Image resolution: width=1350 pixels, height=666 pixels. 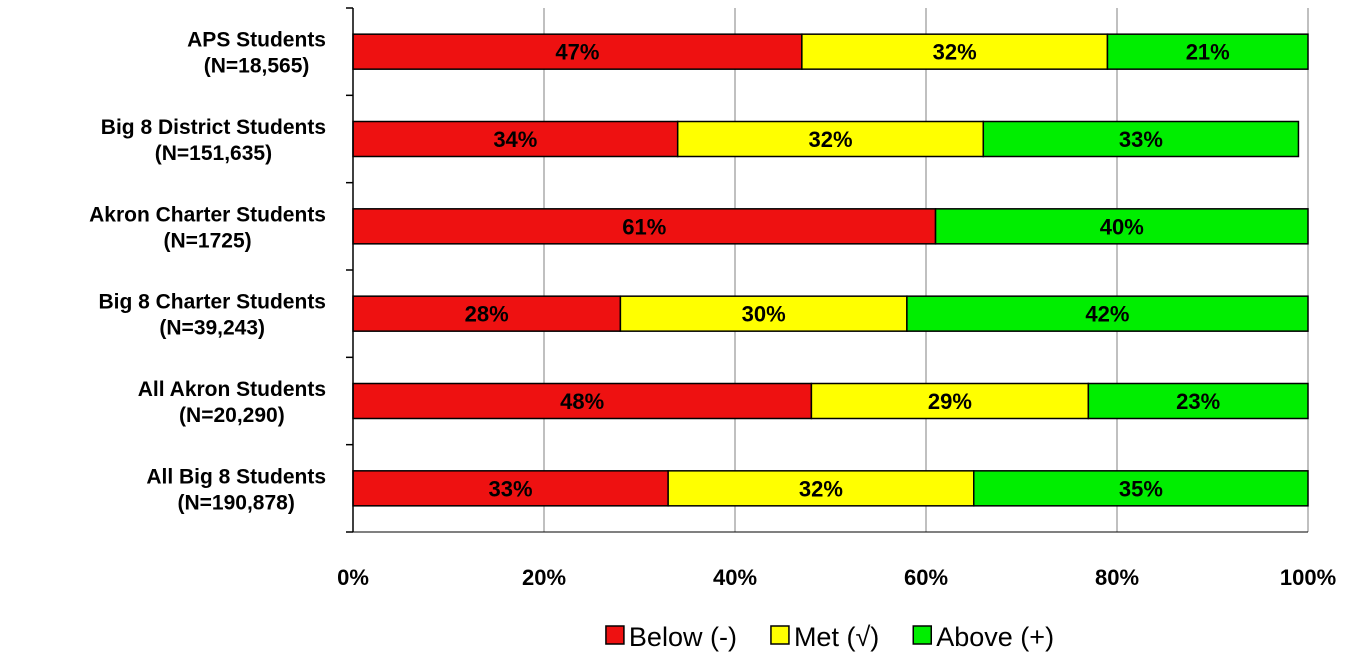 I want to click on category-sublabel: (N=1725), so click(x=207, y=240).